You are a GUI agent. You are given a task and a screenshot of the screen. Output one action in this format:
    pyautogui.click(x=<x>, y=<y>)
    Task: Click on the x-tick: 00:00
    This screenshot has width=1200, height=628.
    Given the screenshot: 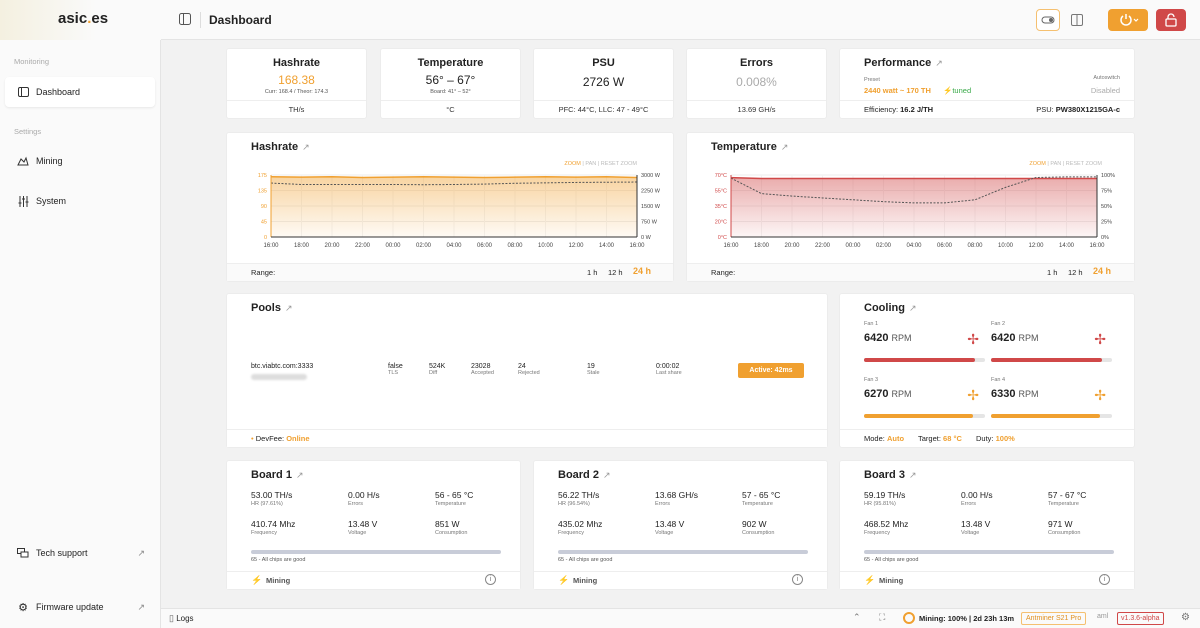 What is the action you would take?
    pyautogui.click(x=853, y=246)
    